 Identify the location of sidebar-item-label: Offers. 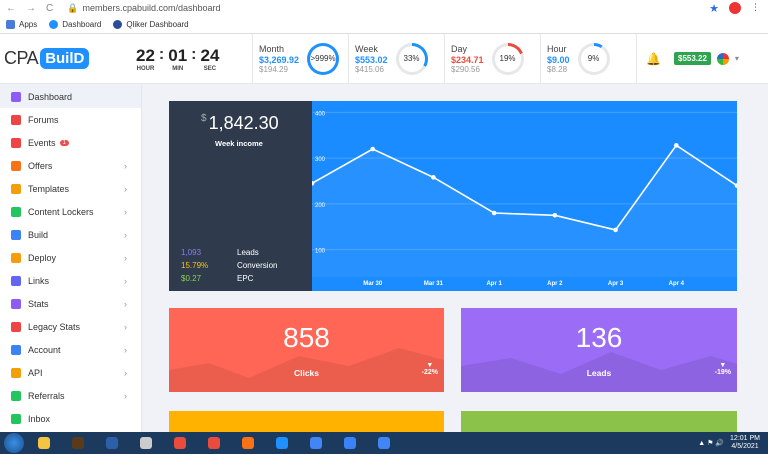
(40, 165).